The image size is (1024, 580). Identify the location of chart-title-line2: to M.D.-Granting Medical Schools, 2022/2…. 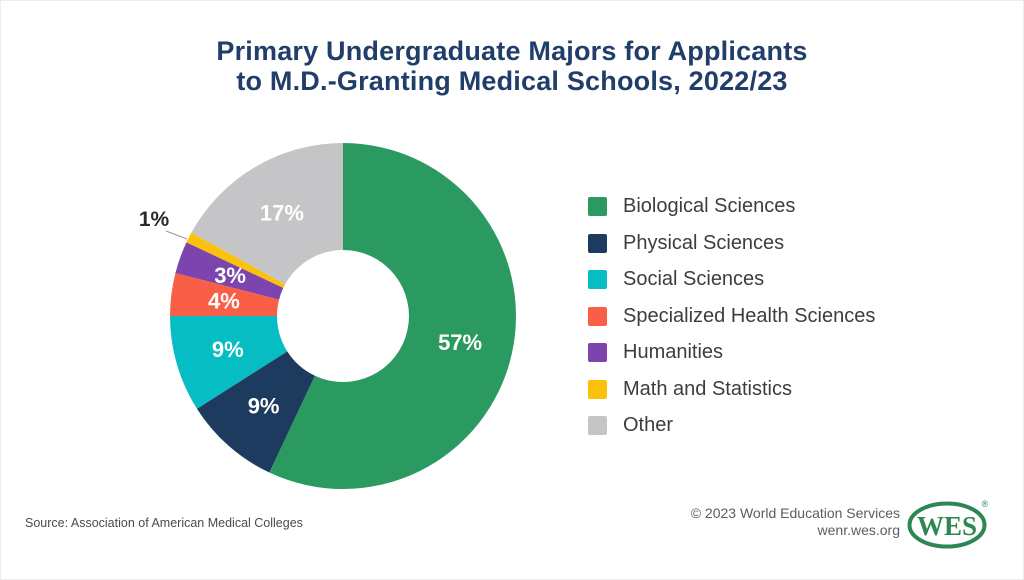
(512, 81).